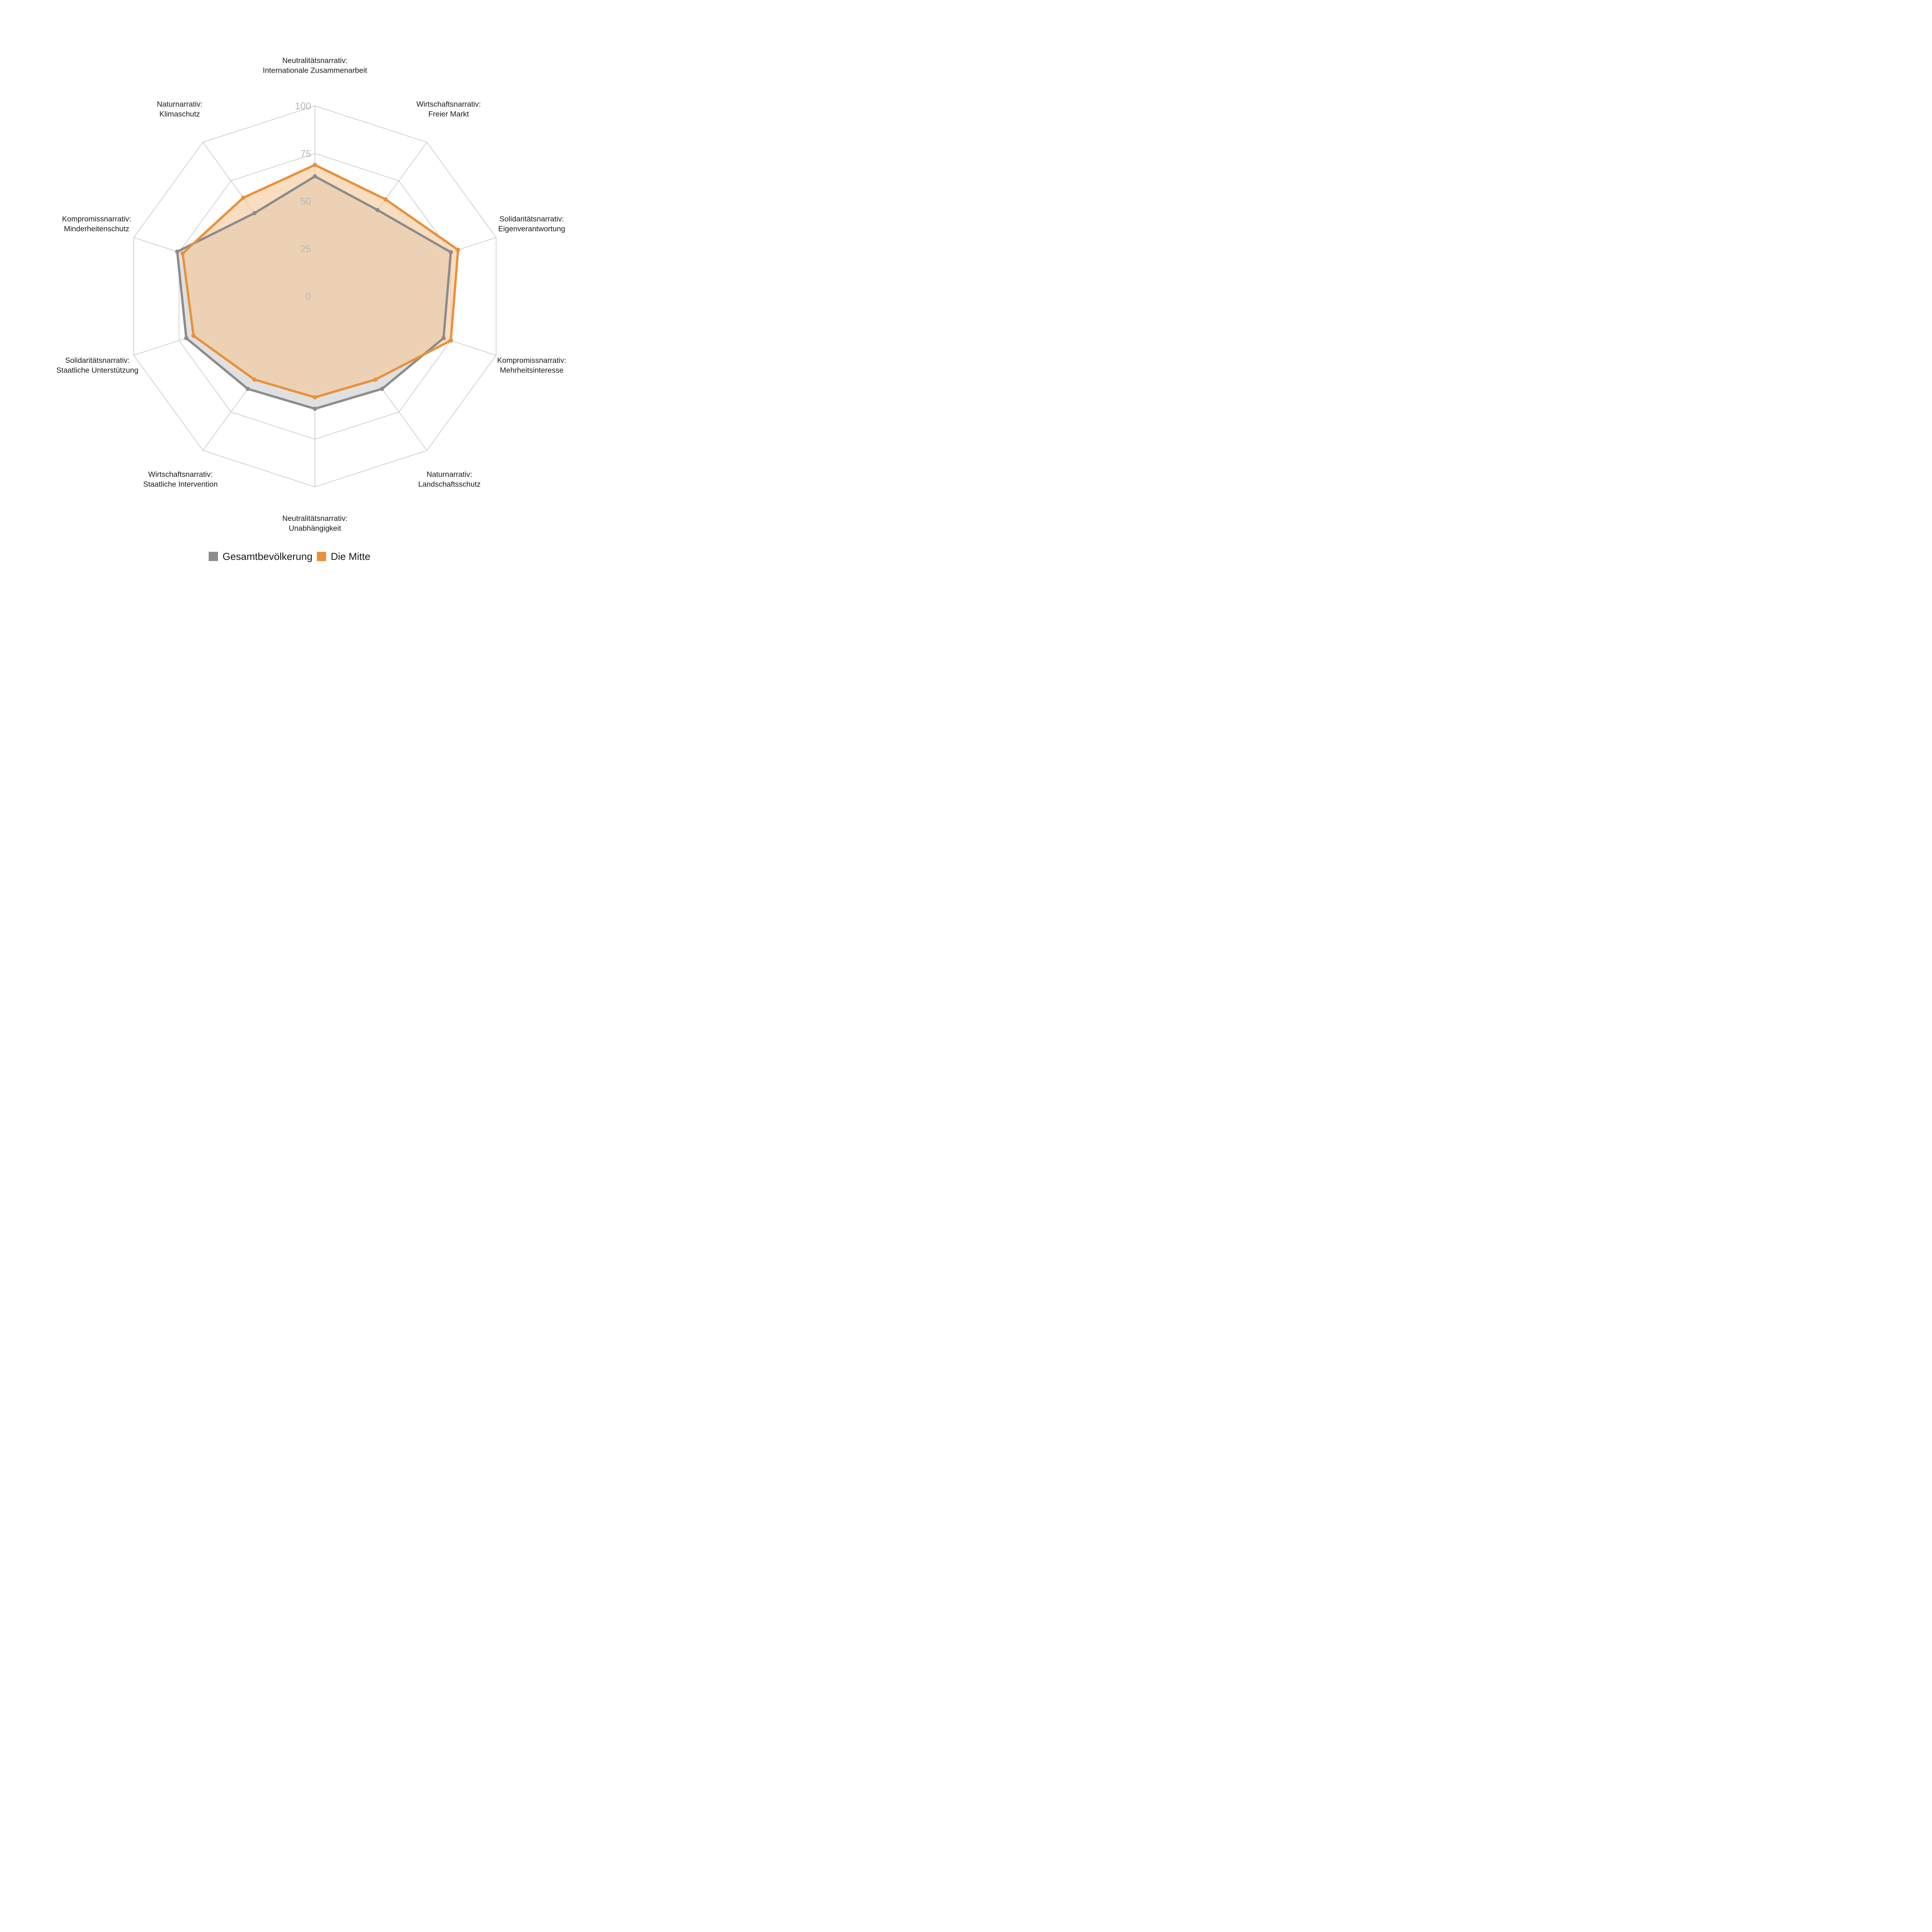 The image size is (1932, 1932). What do you see at coordinates (305, 202) in the screenshot?
I see `tick-label: 50` at bounding box center [305, 202].